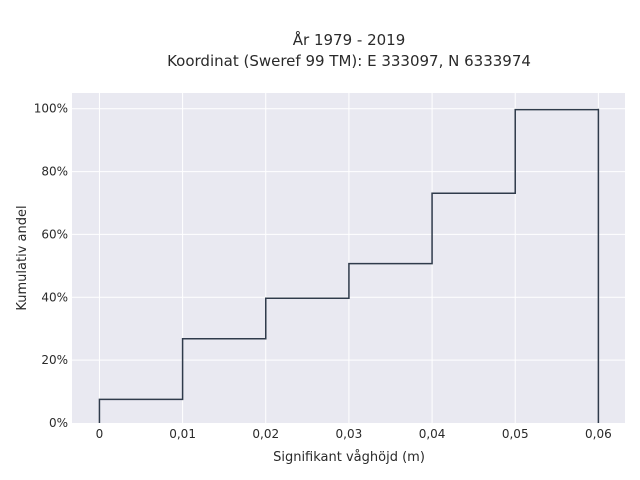 This screenshot has width=640, height=480. Describe the element at coordinates (51, 109) in the screenshot. I see `y-tick-label: 100%` at that location.